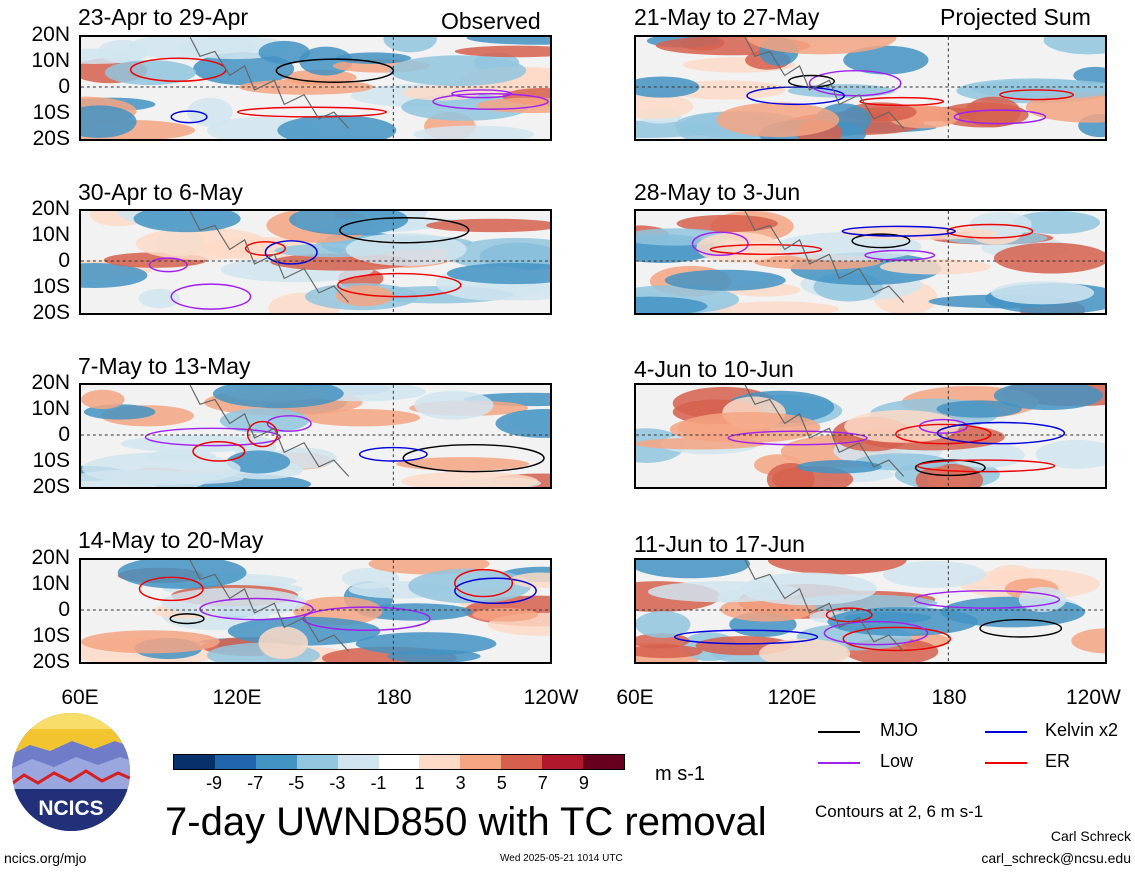 The height and width of the screenshot is (872, 1135). Describe the element at coordinates (50, 34) in the screenshot. I see `lat-label-row1-0: 20N` at that location.